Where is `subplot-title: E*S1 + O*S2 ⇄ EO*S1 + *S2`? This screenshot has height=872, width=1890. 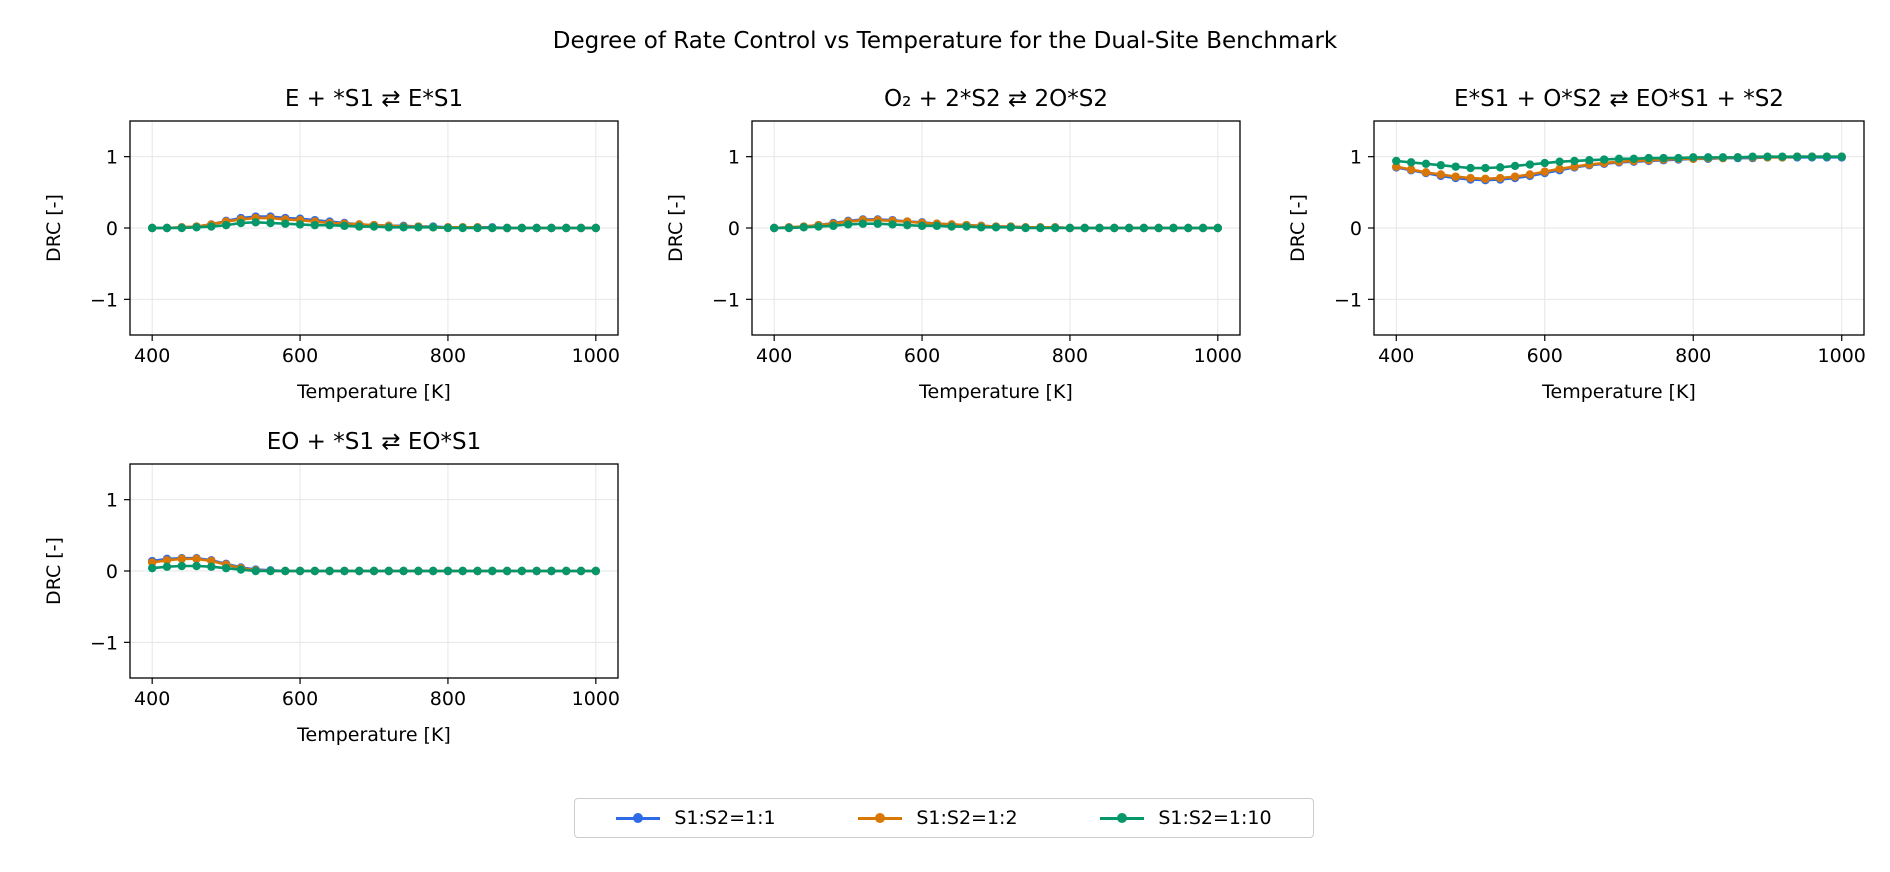
subplot-title: E*S1 + O*S2 ⇄ EO*S1 + *S2 is located at coordinates (1619, 99).